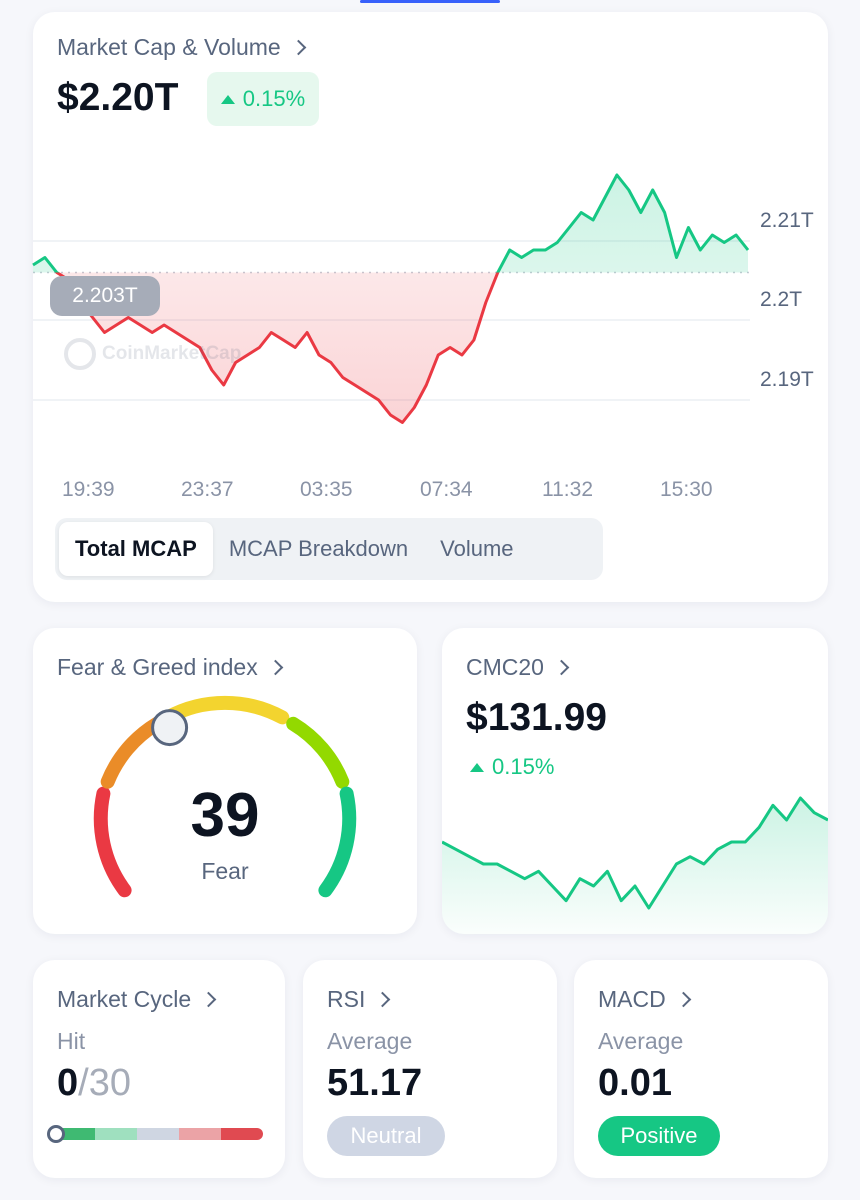 This screenshot has width=860, height=1200. Describe the element at coordinates (787, 220) in the screenshot. I see `y-tick-label: 2.21T` at that location.